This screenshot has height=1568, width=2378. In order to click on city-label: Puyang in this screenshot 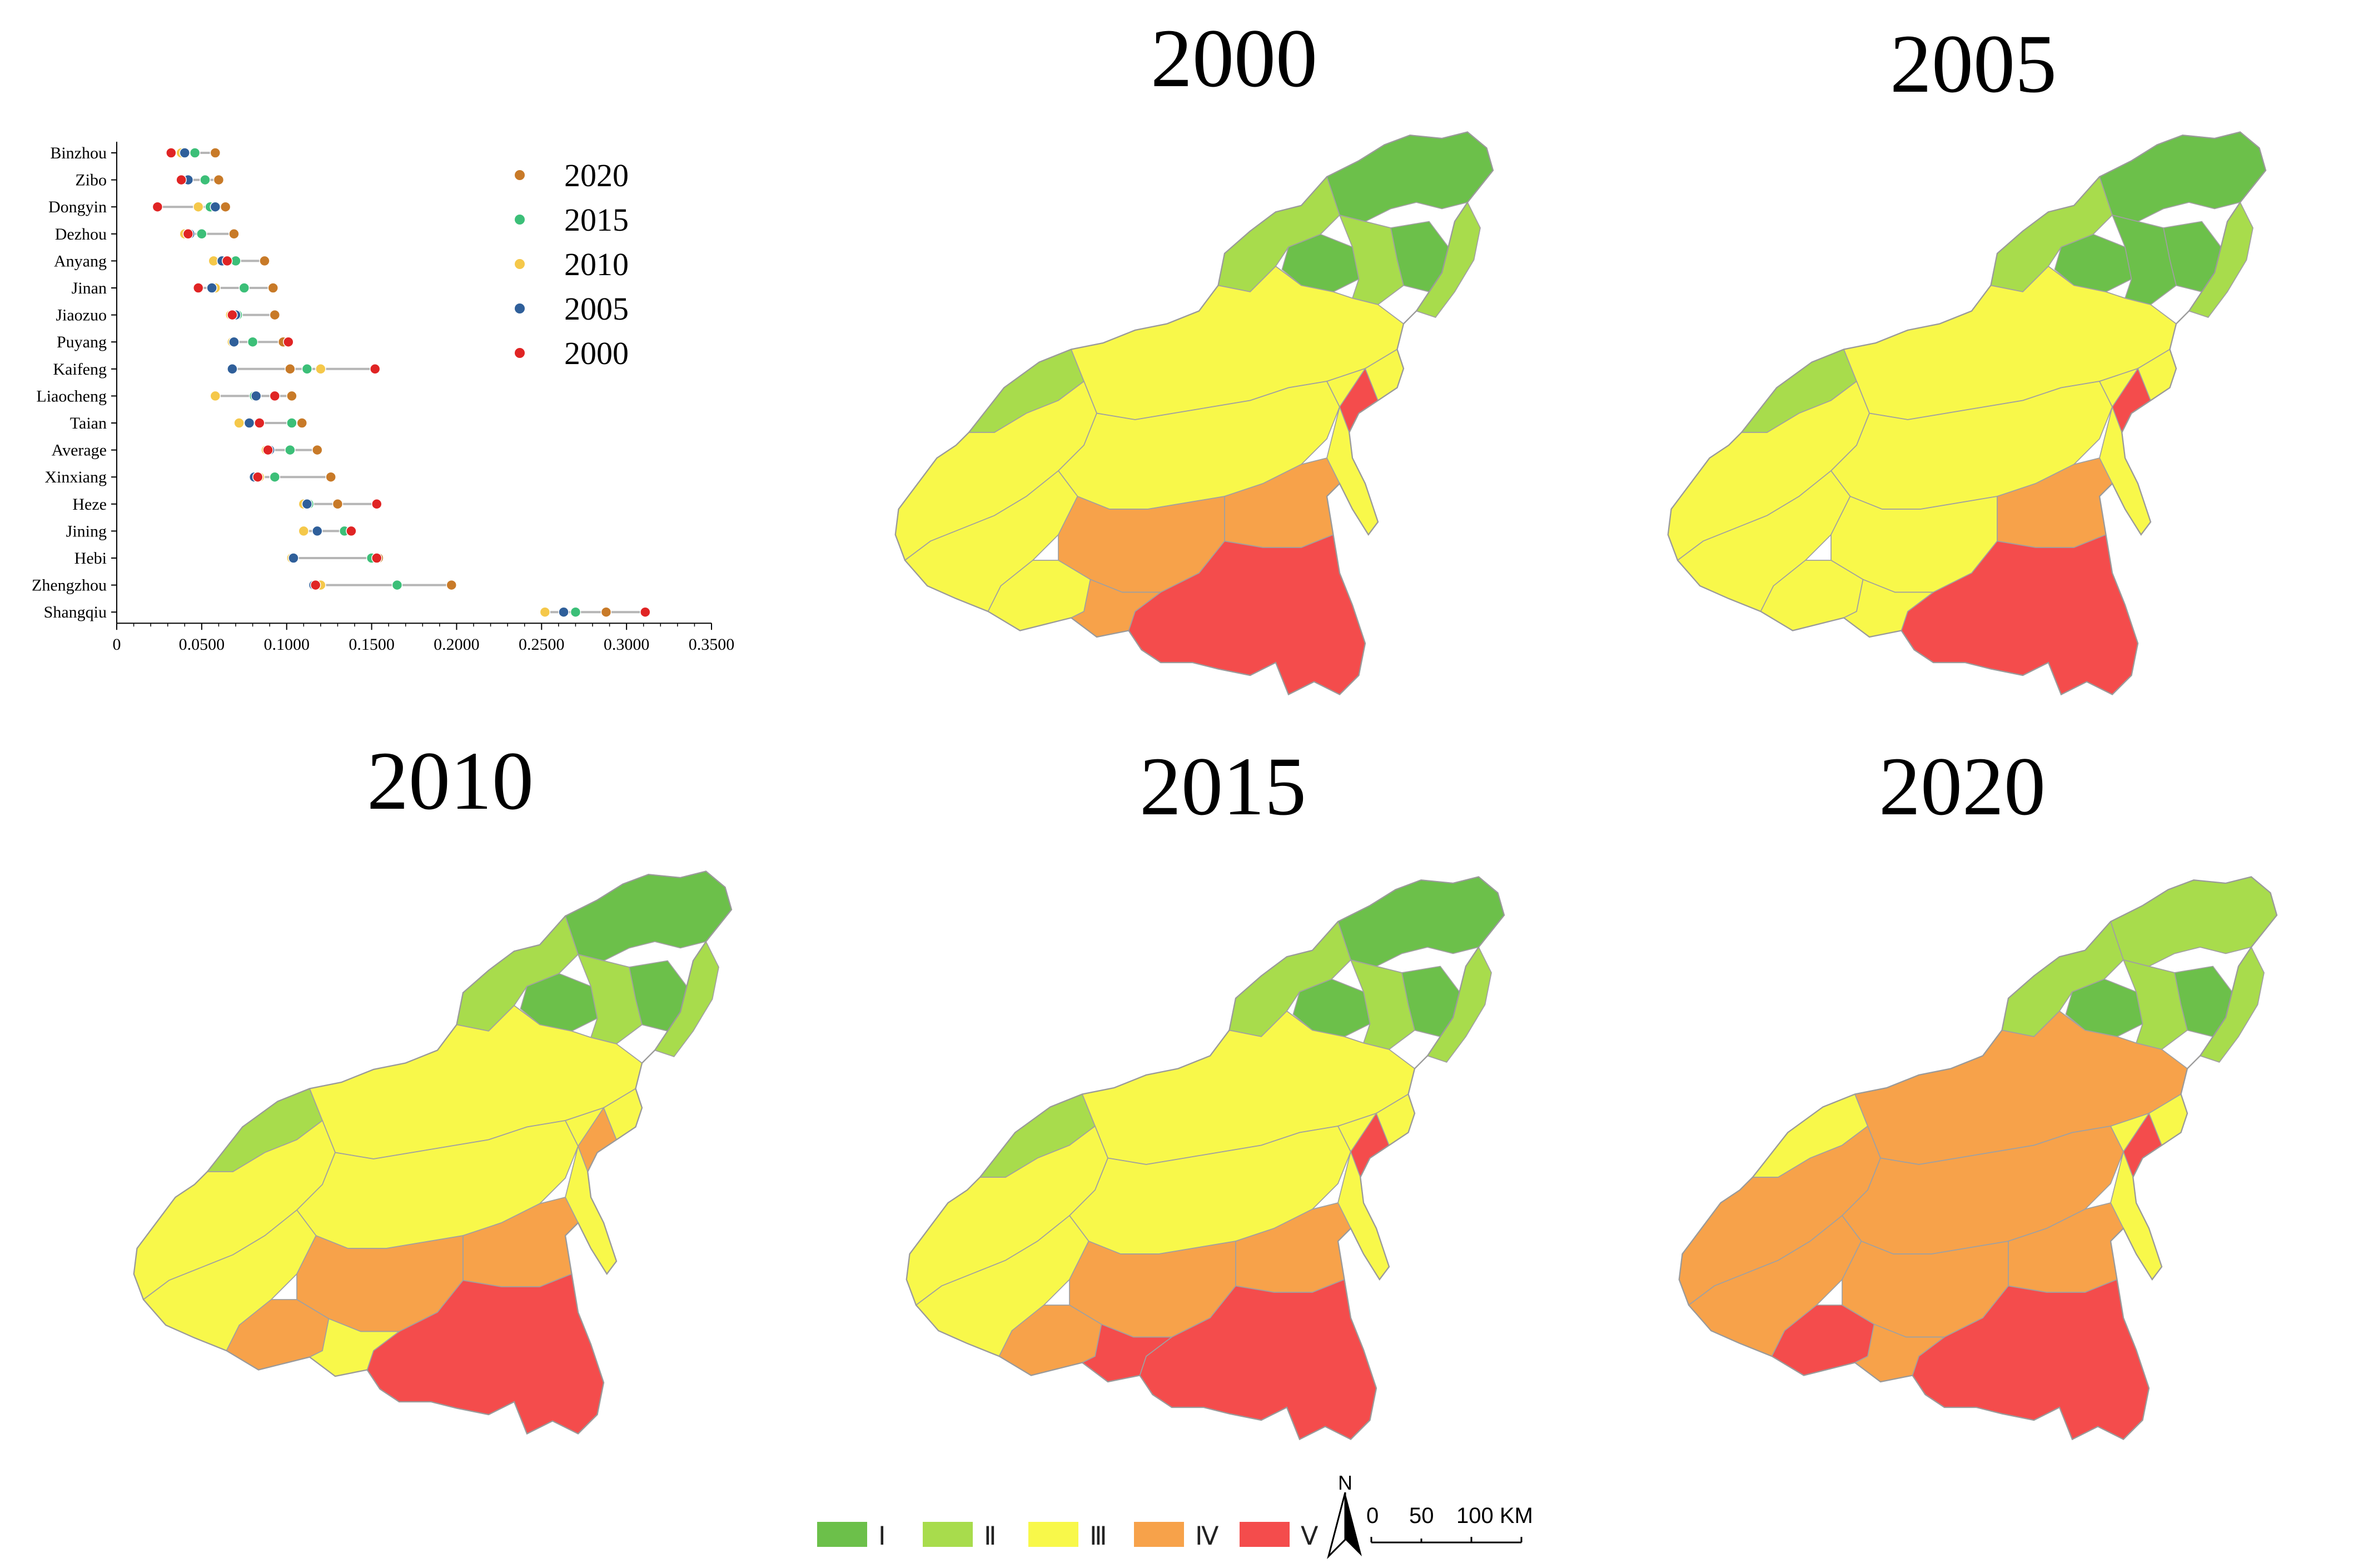, I will do `click(82, 342)`.